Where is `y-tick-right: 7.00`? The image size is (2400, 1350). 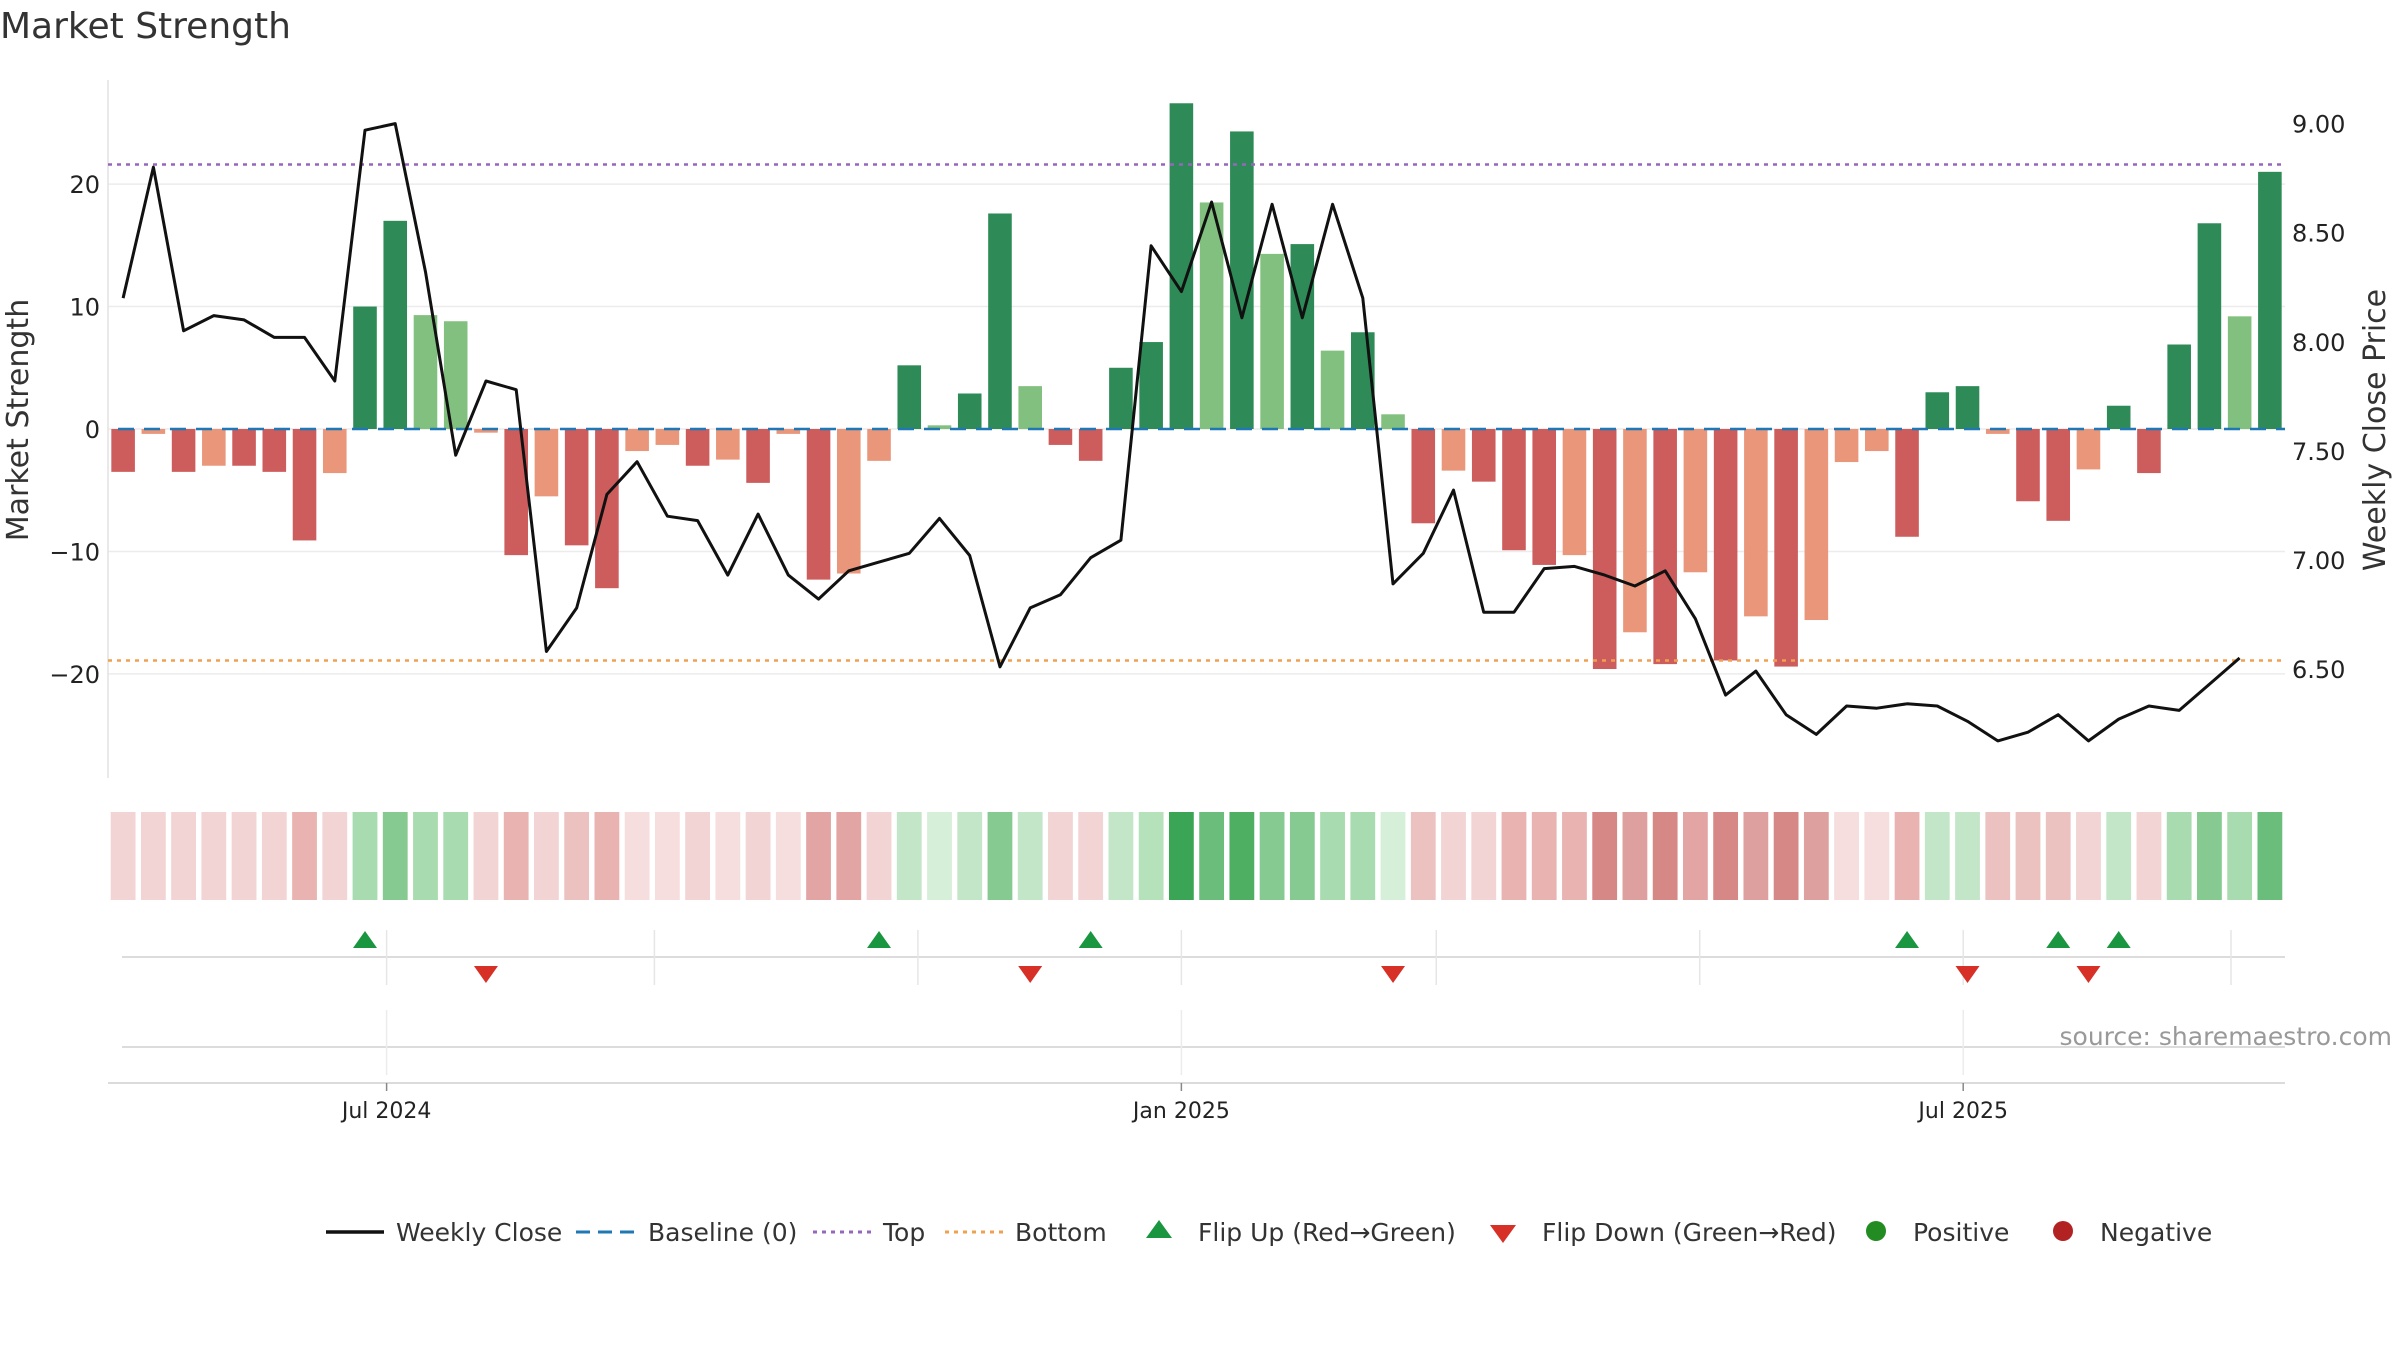 y-tick-right: 7.00 is located at coordinates (2318, 561).